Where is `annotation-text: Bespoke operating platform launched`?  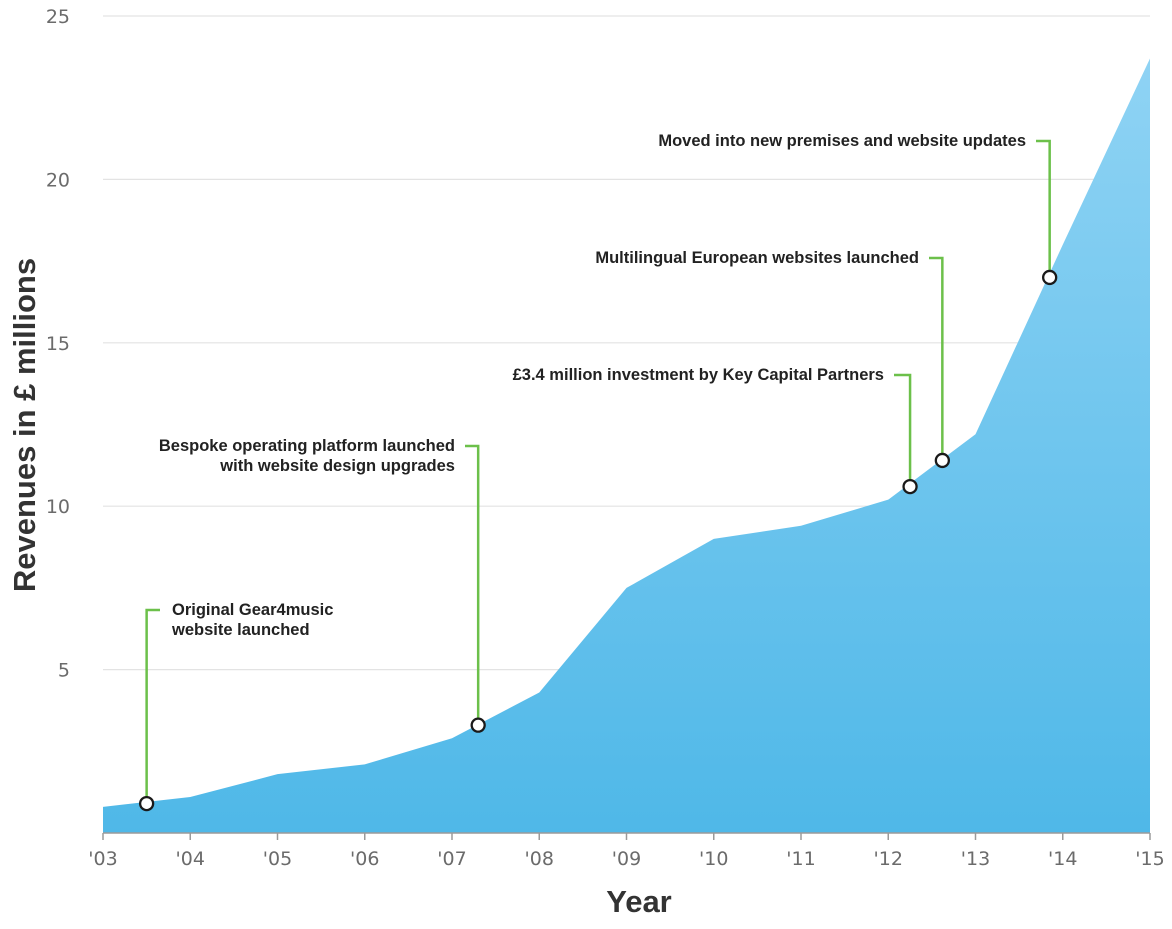 annotation-text: Bespoke operating platform launched is located at coordinates (307, 446).